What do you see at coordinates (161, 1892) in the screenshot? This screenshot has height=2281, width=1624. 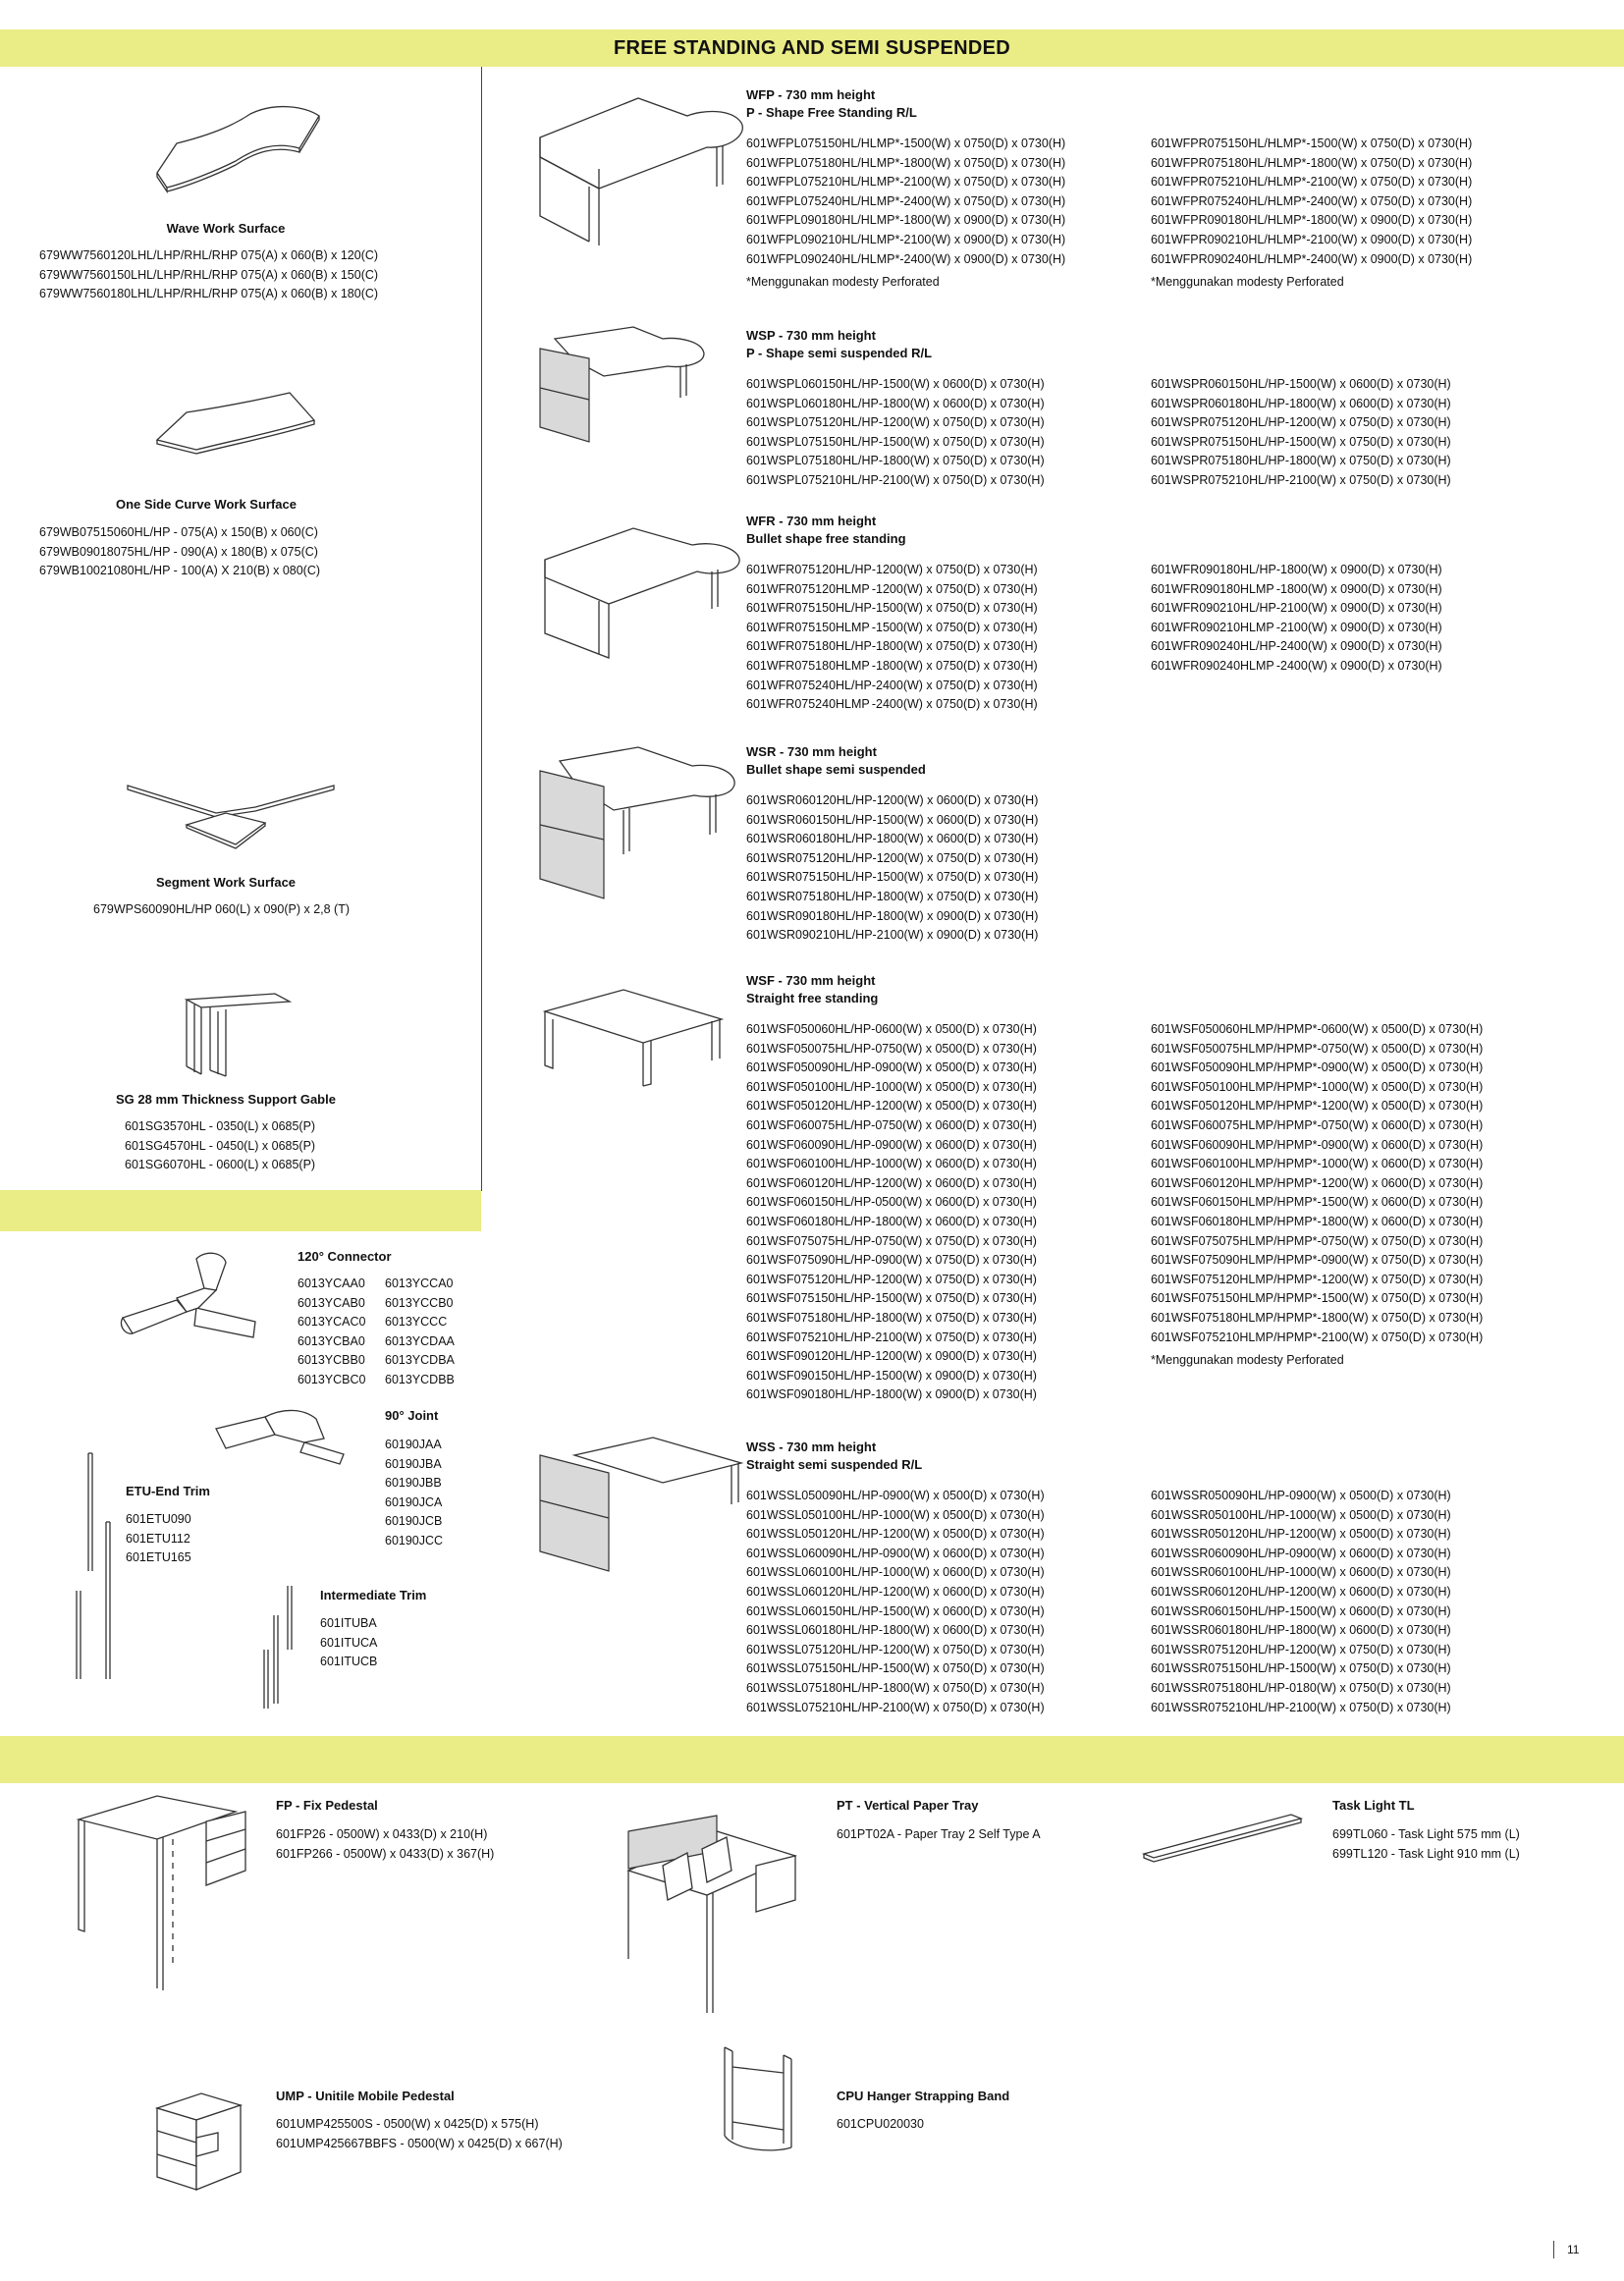 I see `fp-drawing` at bounding box center [161, 1892].